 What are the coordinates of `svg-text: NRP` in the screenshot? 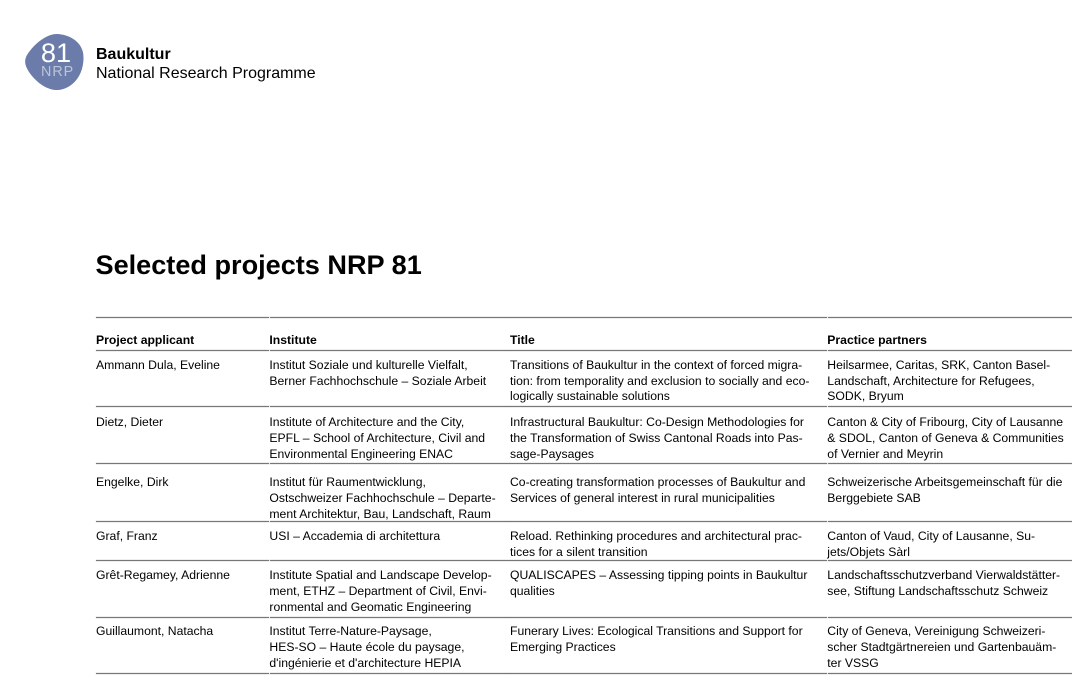 It's located at (57, 72).